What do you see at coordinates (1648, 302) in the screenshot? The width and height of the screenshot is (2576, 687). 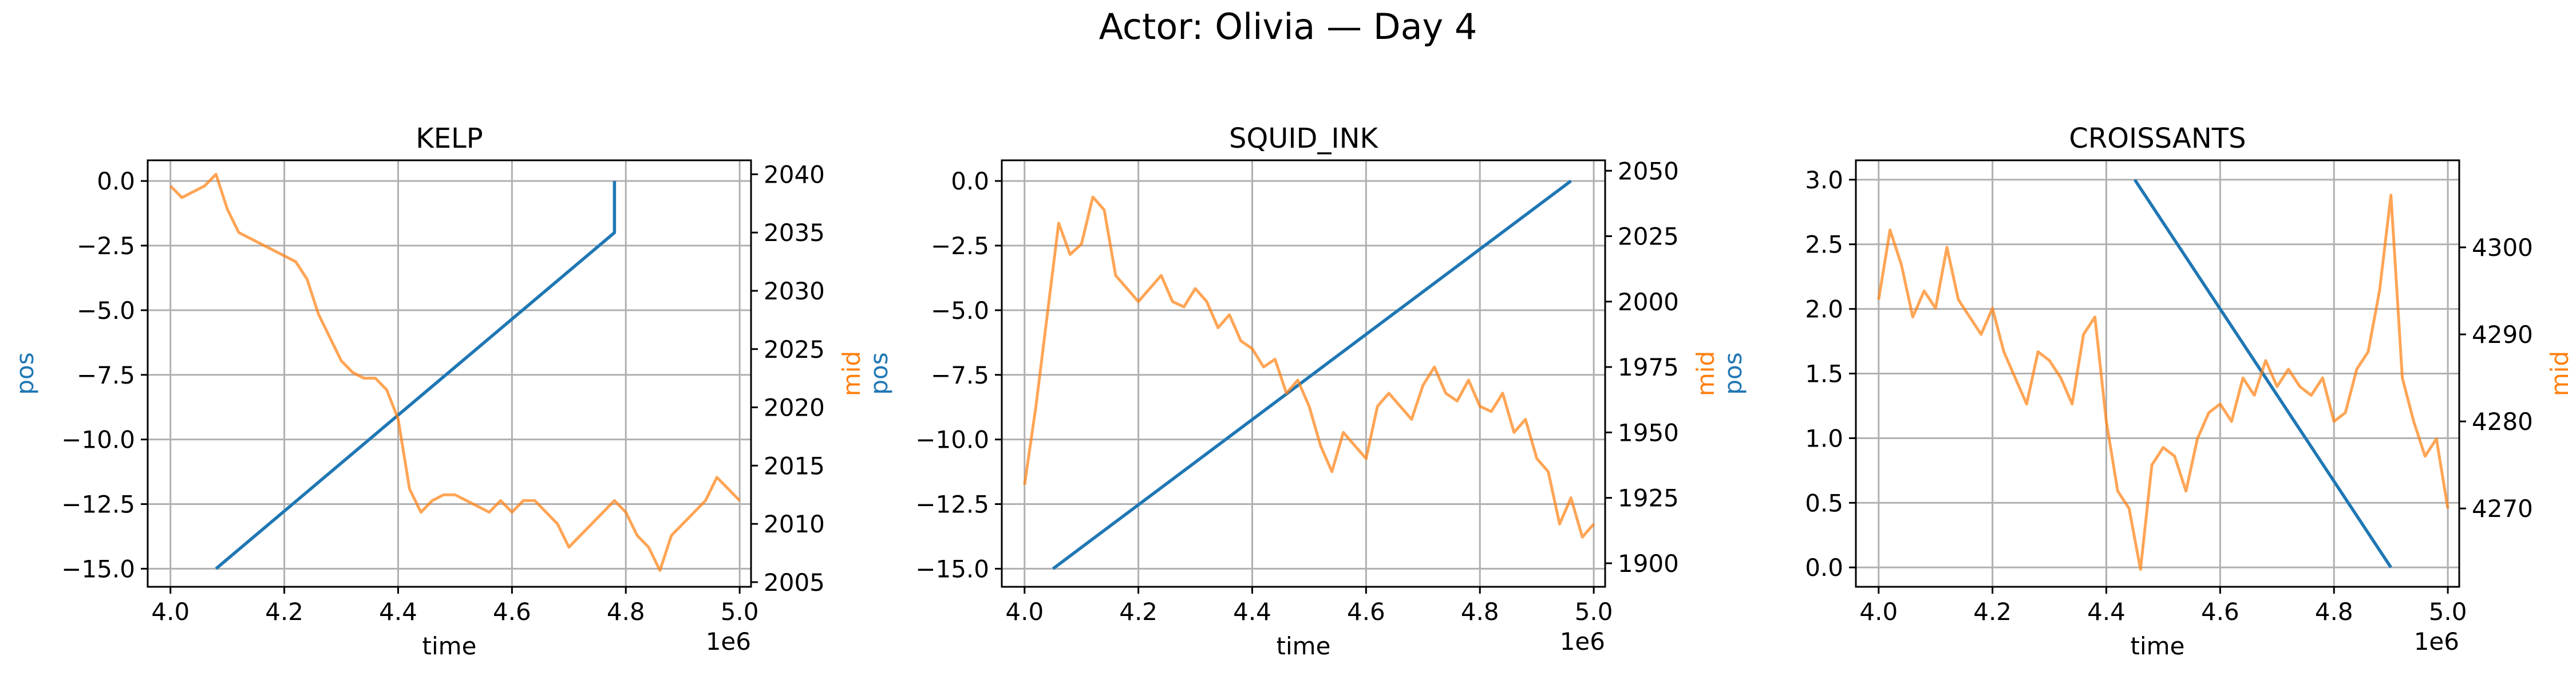 I see `y2-tick-label: 2000` at bounding box center [1648, 302].